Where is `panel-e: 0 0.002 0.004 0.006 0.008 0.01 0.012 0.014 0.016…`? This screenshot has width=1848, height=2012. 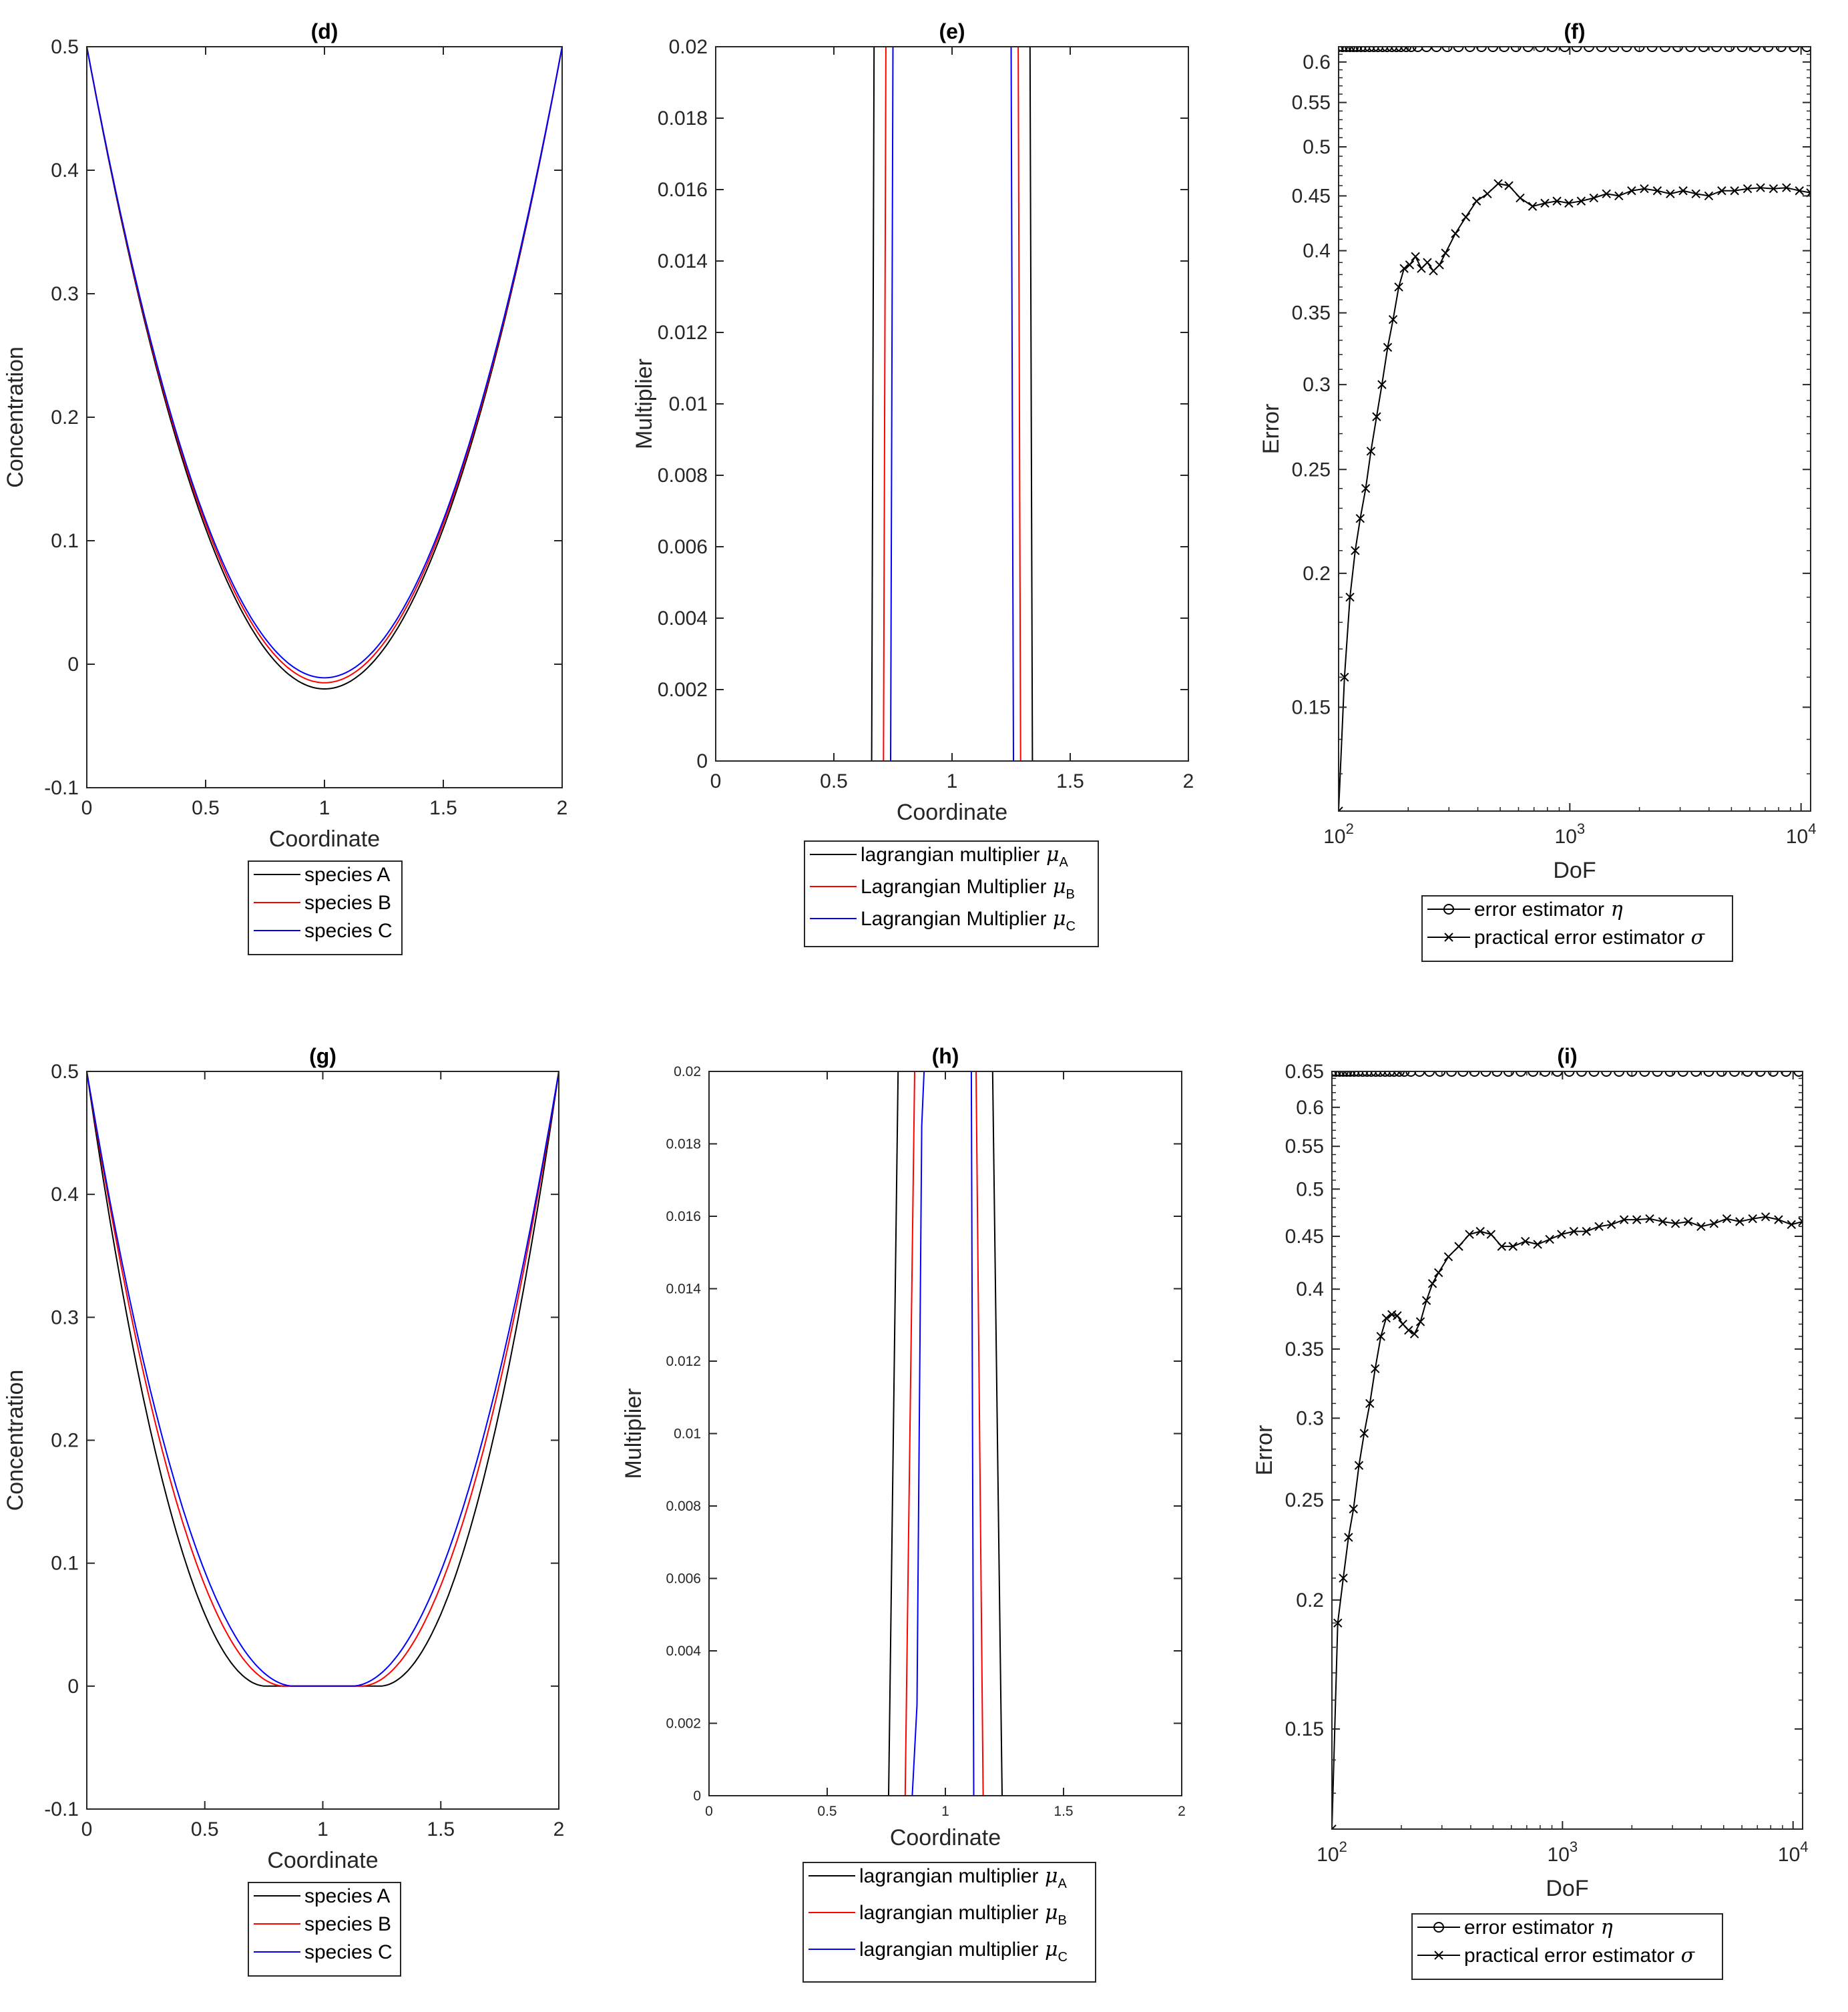
panel-e: 0 0.002 0.004 0.006 0.008 0.01 0.012 0.014 0.016… is located at coordinates (913, 483).